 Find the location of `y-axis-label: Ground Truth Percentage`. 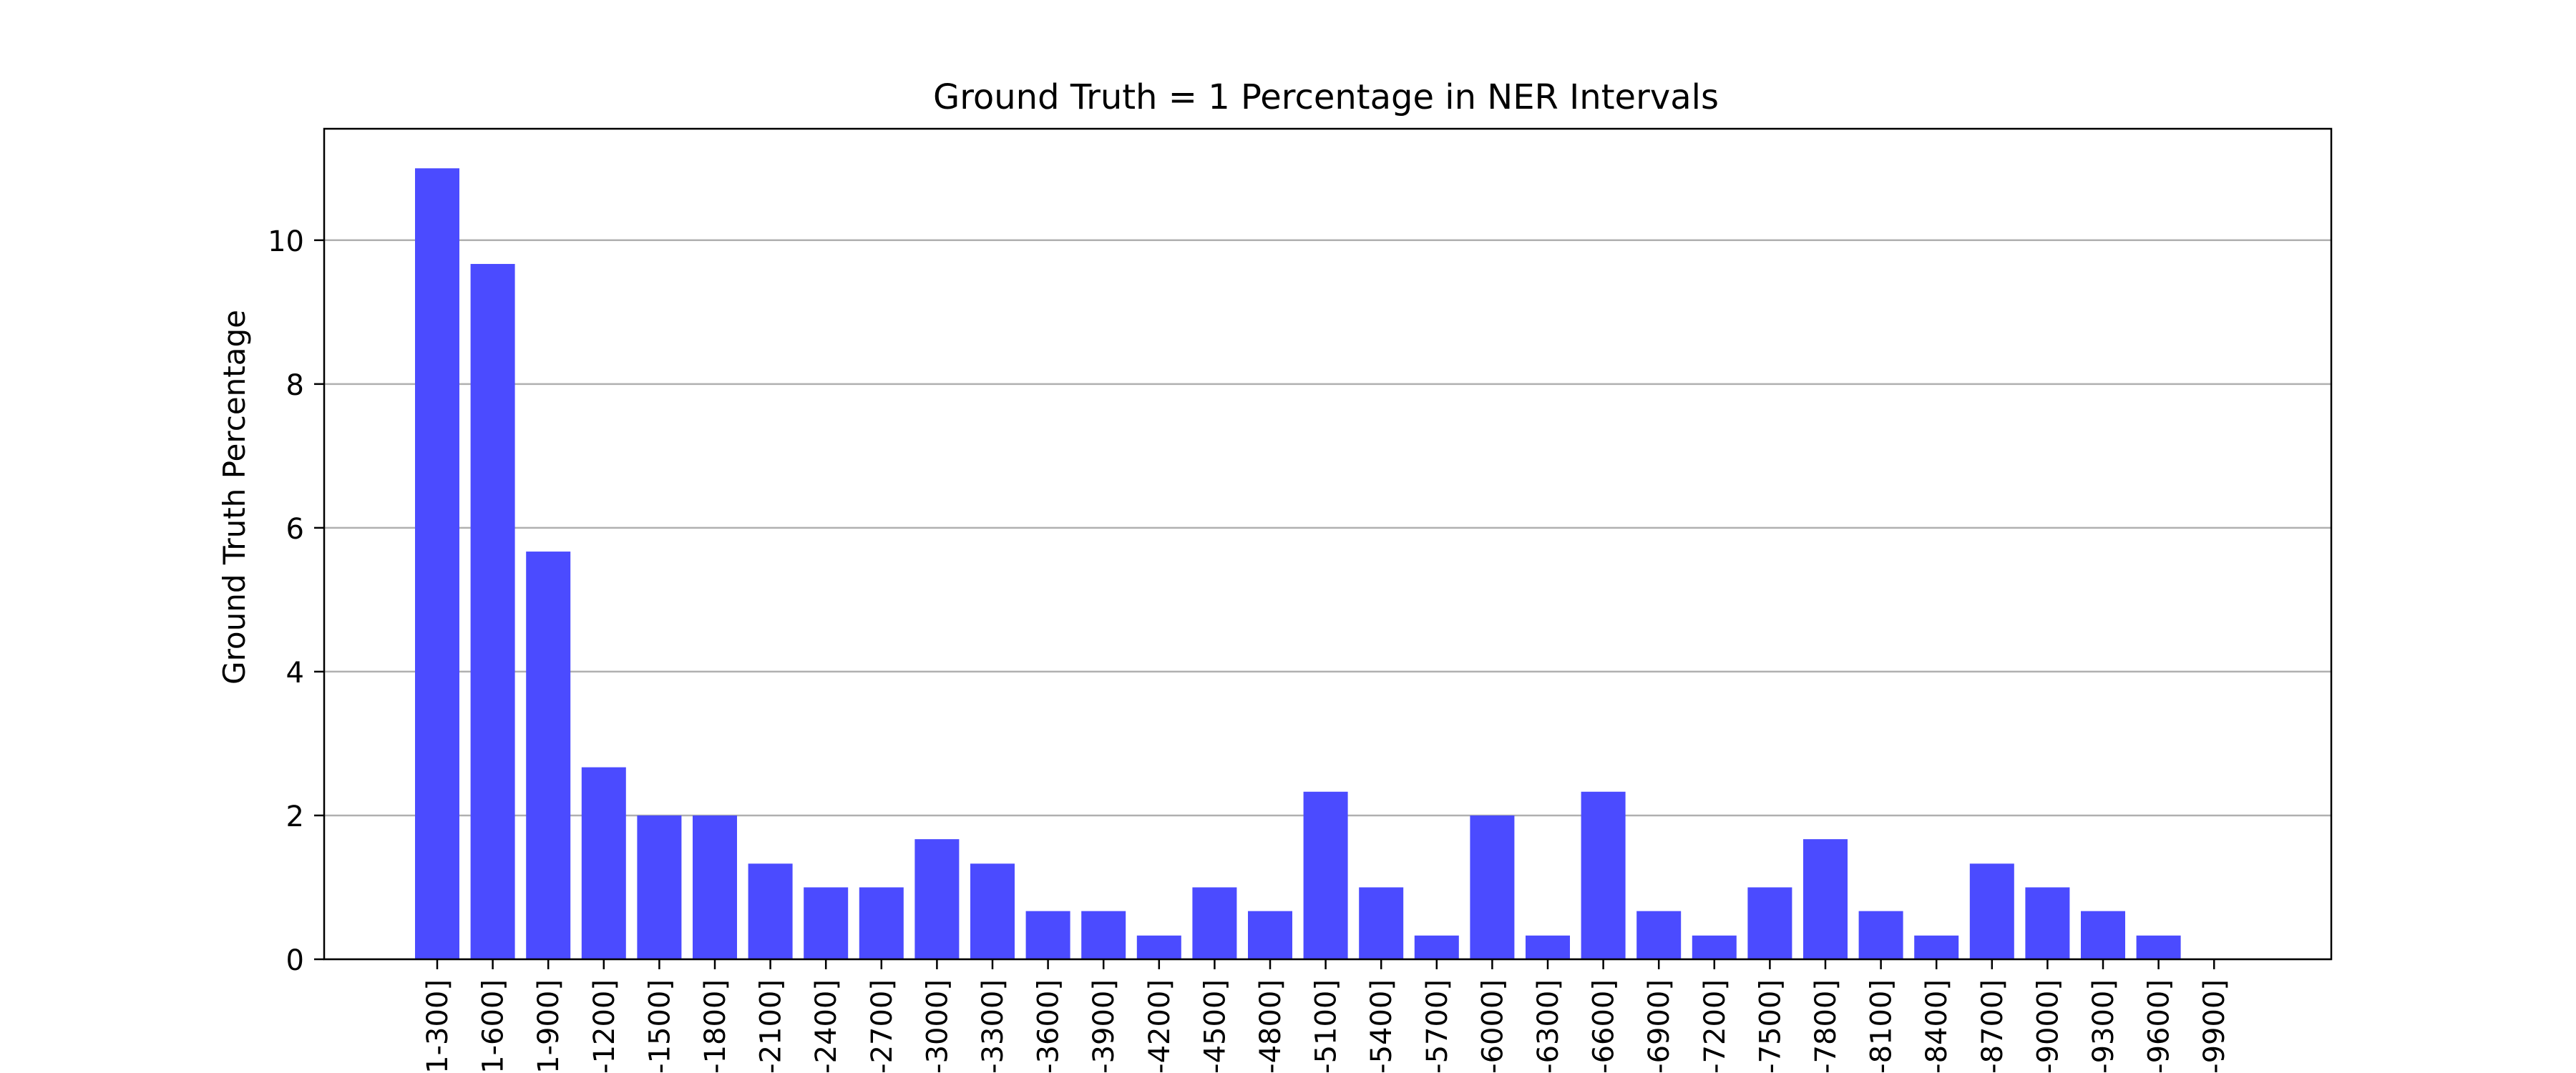

y-axis-label: Ground Truth Percentage is located at coordinates (234, 497).